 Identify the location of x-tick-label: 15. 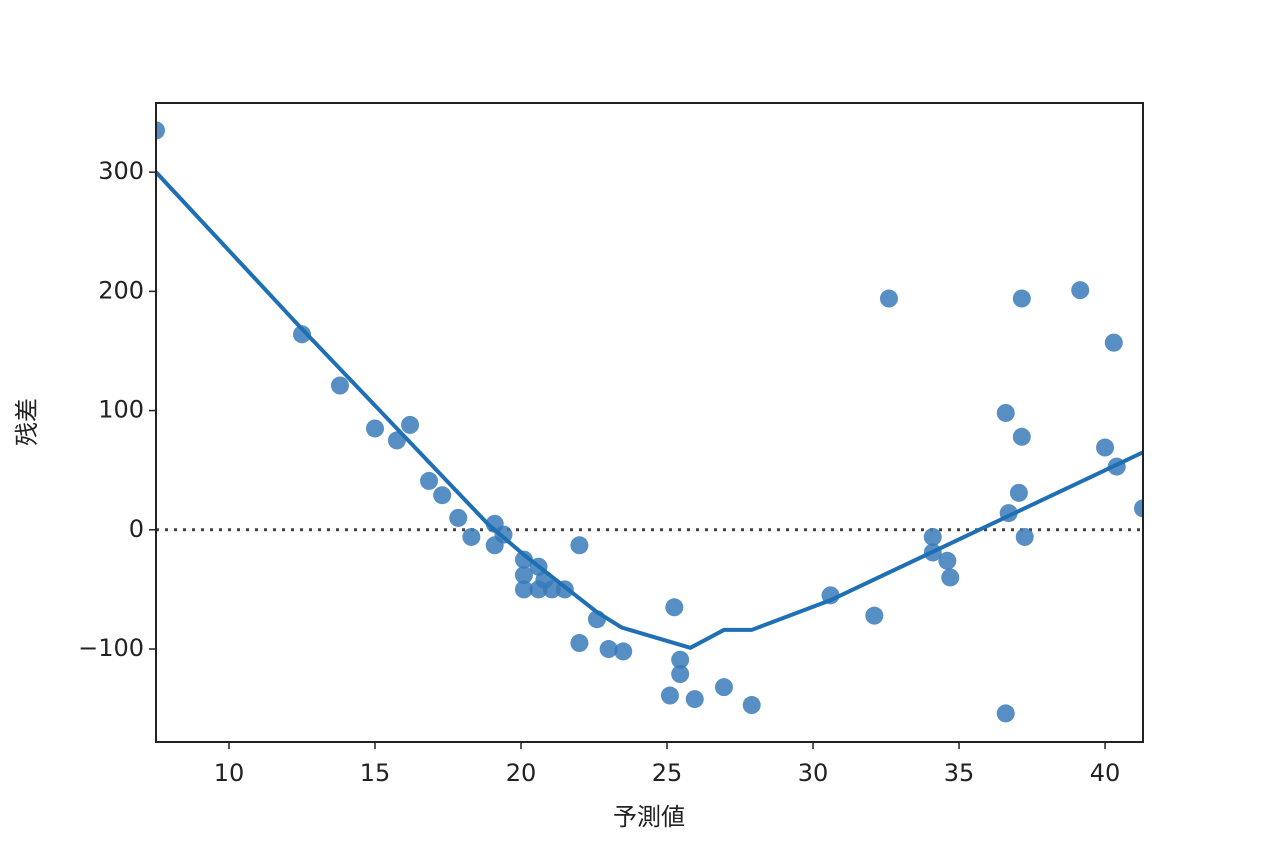
(375, 773).